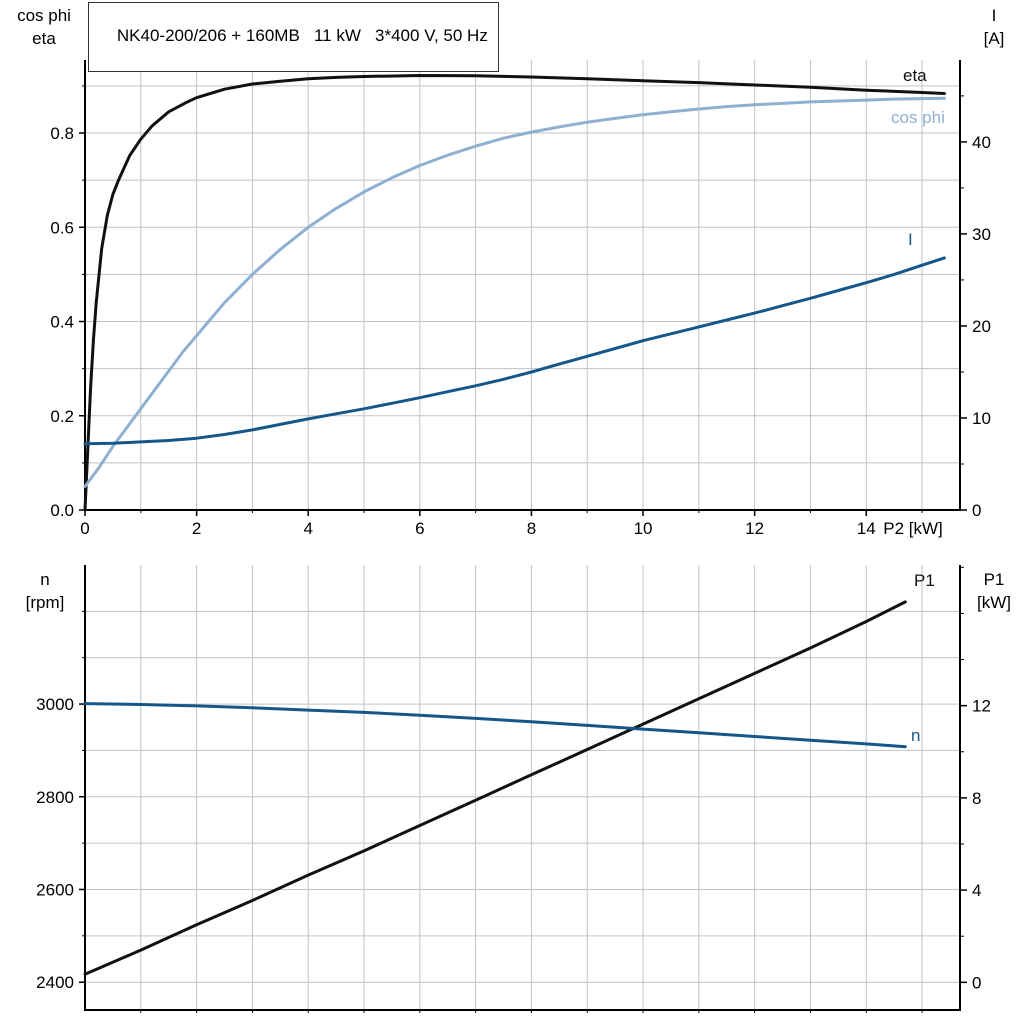 The width and height of the screenshot is (1024, 1024). Describe the element at coordinates (45, 602) in the screenshot. I see `left-axis-label-speed-unit: [rpm]` at that location.